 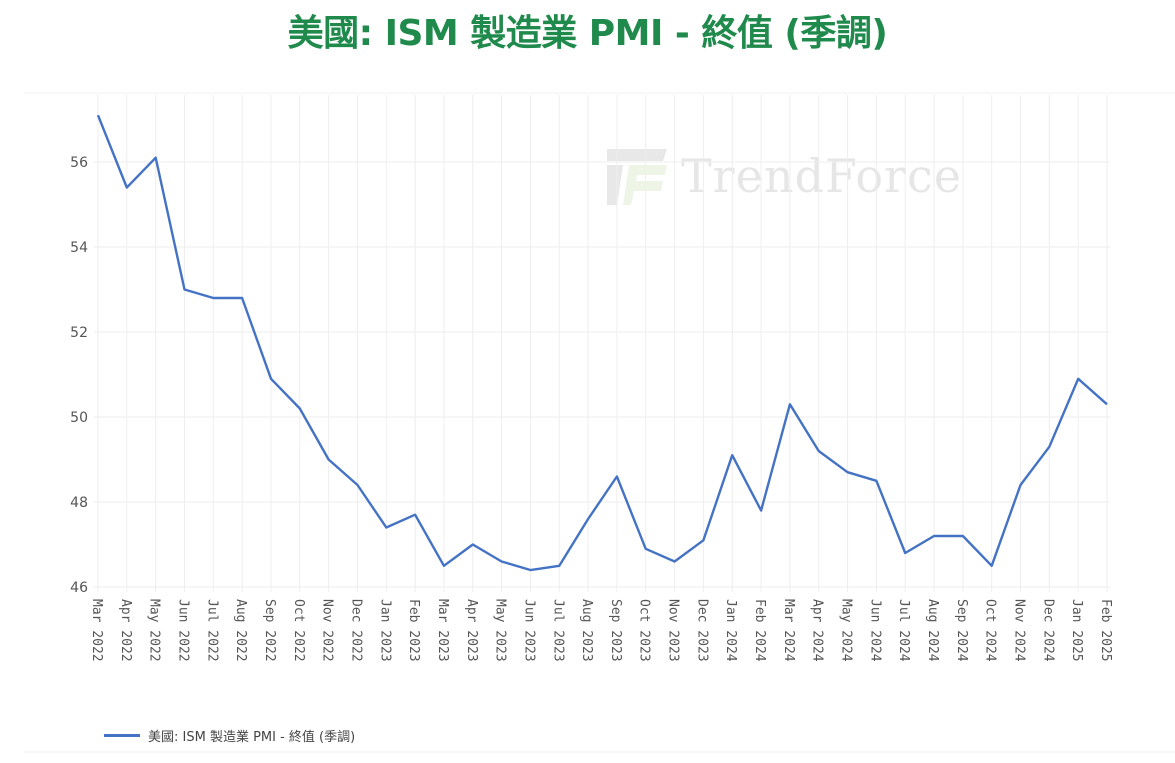 I want to click on x-tick-label: Dec 2022, so click(x=355, y=630).